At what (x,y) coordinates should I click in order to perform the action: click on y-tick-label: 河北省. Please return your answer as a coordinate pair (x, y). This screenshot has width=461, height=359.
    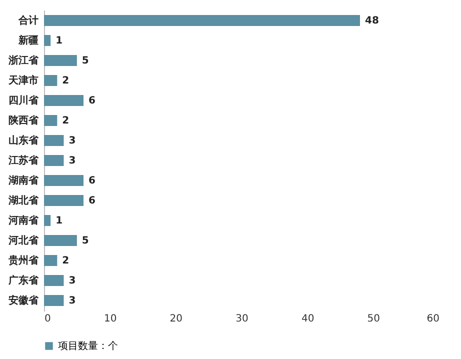
    Looking at the image, I should click on (24, 240).